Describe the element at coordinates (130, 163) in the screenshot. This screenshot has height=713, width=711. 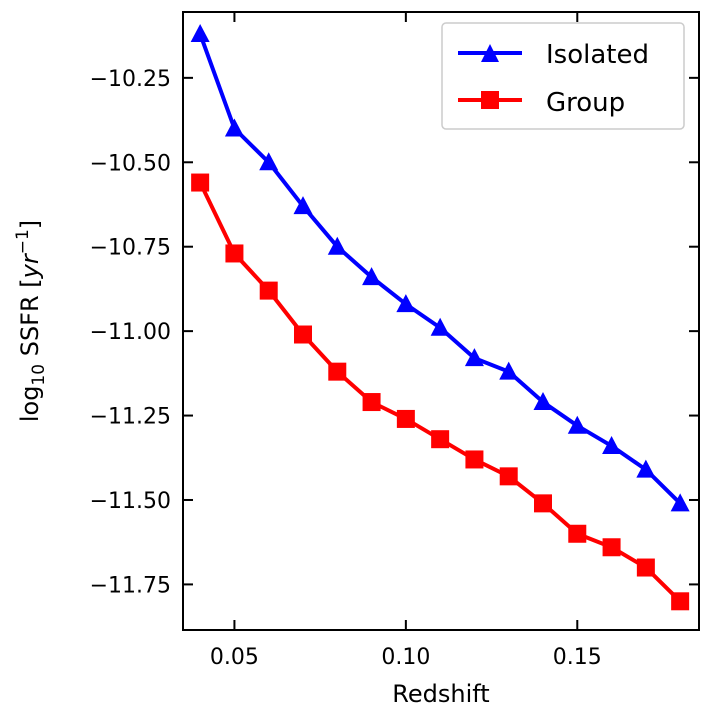
I see `y-tick-label: −10.50` at that location.